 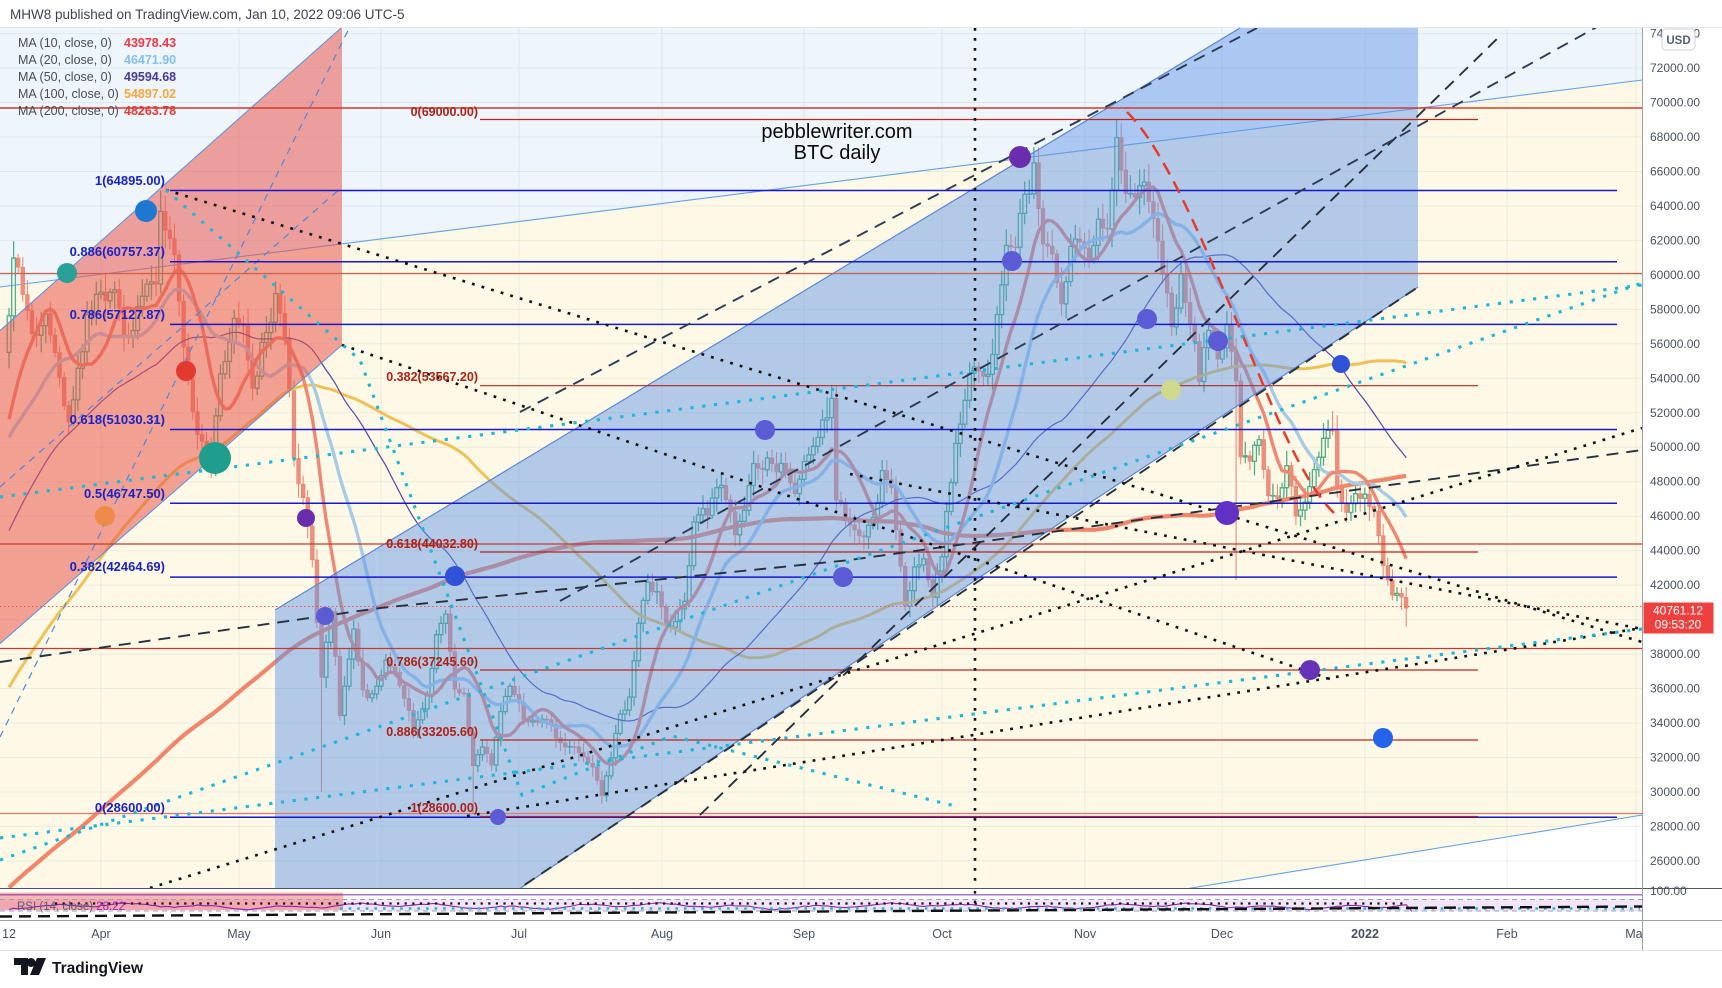 What do you see at coordinates (1085, 934) in the screenshot?
I see `svg-text: Nov` at bounding box center [1085, 934].